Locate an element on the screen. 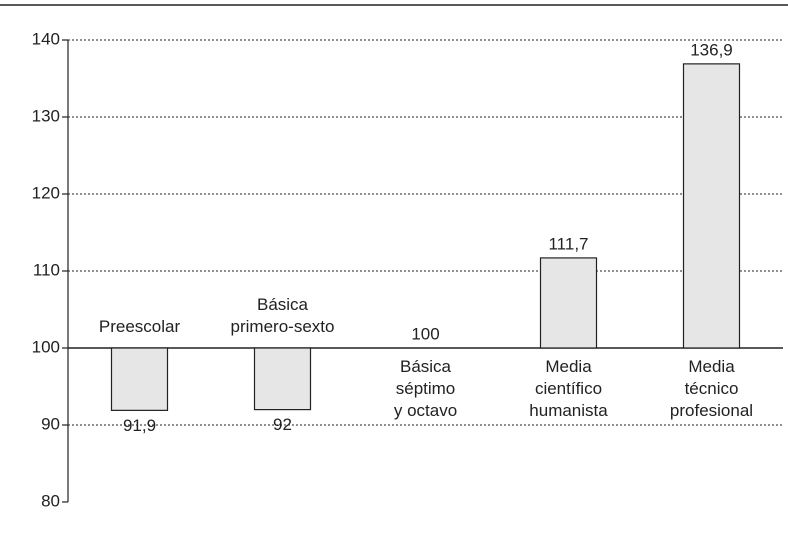  y-tick-label: 130 is located at coordinates (46, 115).